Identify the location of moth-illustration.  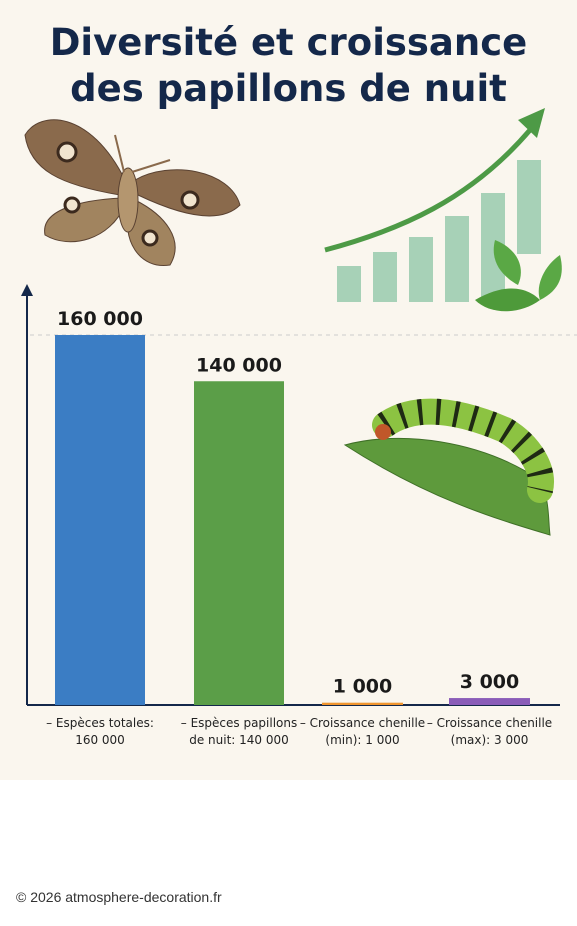
(132, 193).